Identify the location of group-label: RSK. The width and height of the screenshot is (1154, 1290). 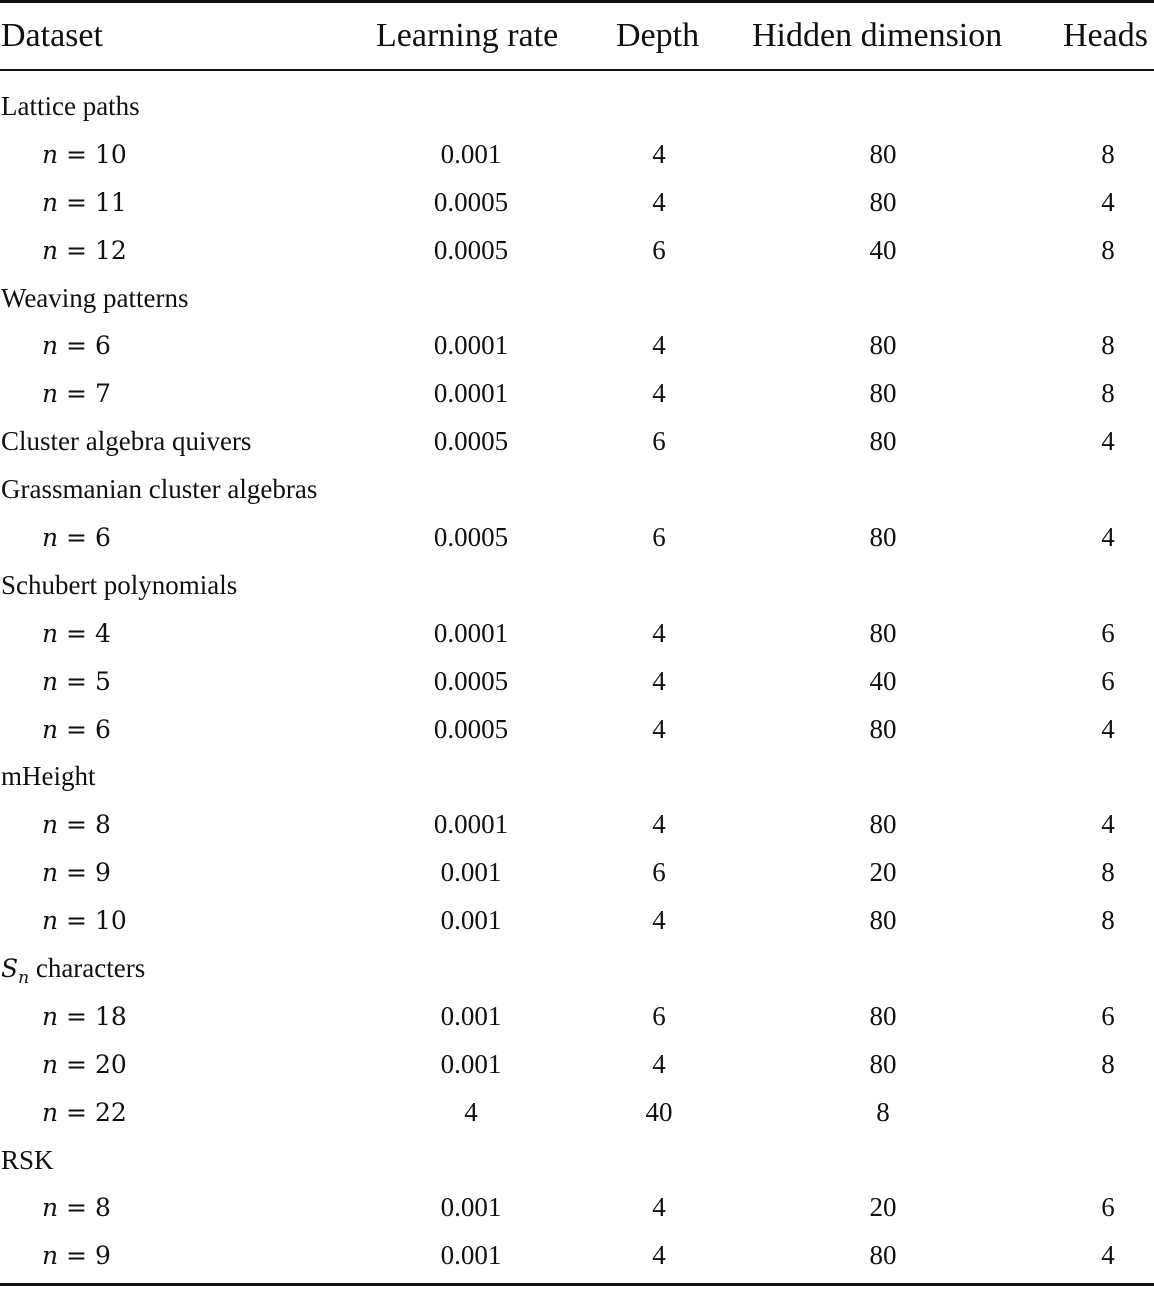
(27, 1159).